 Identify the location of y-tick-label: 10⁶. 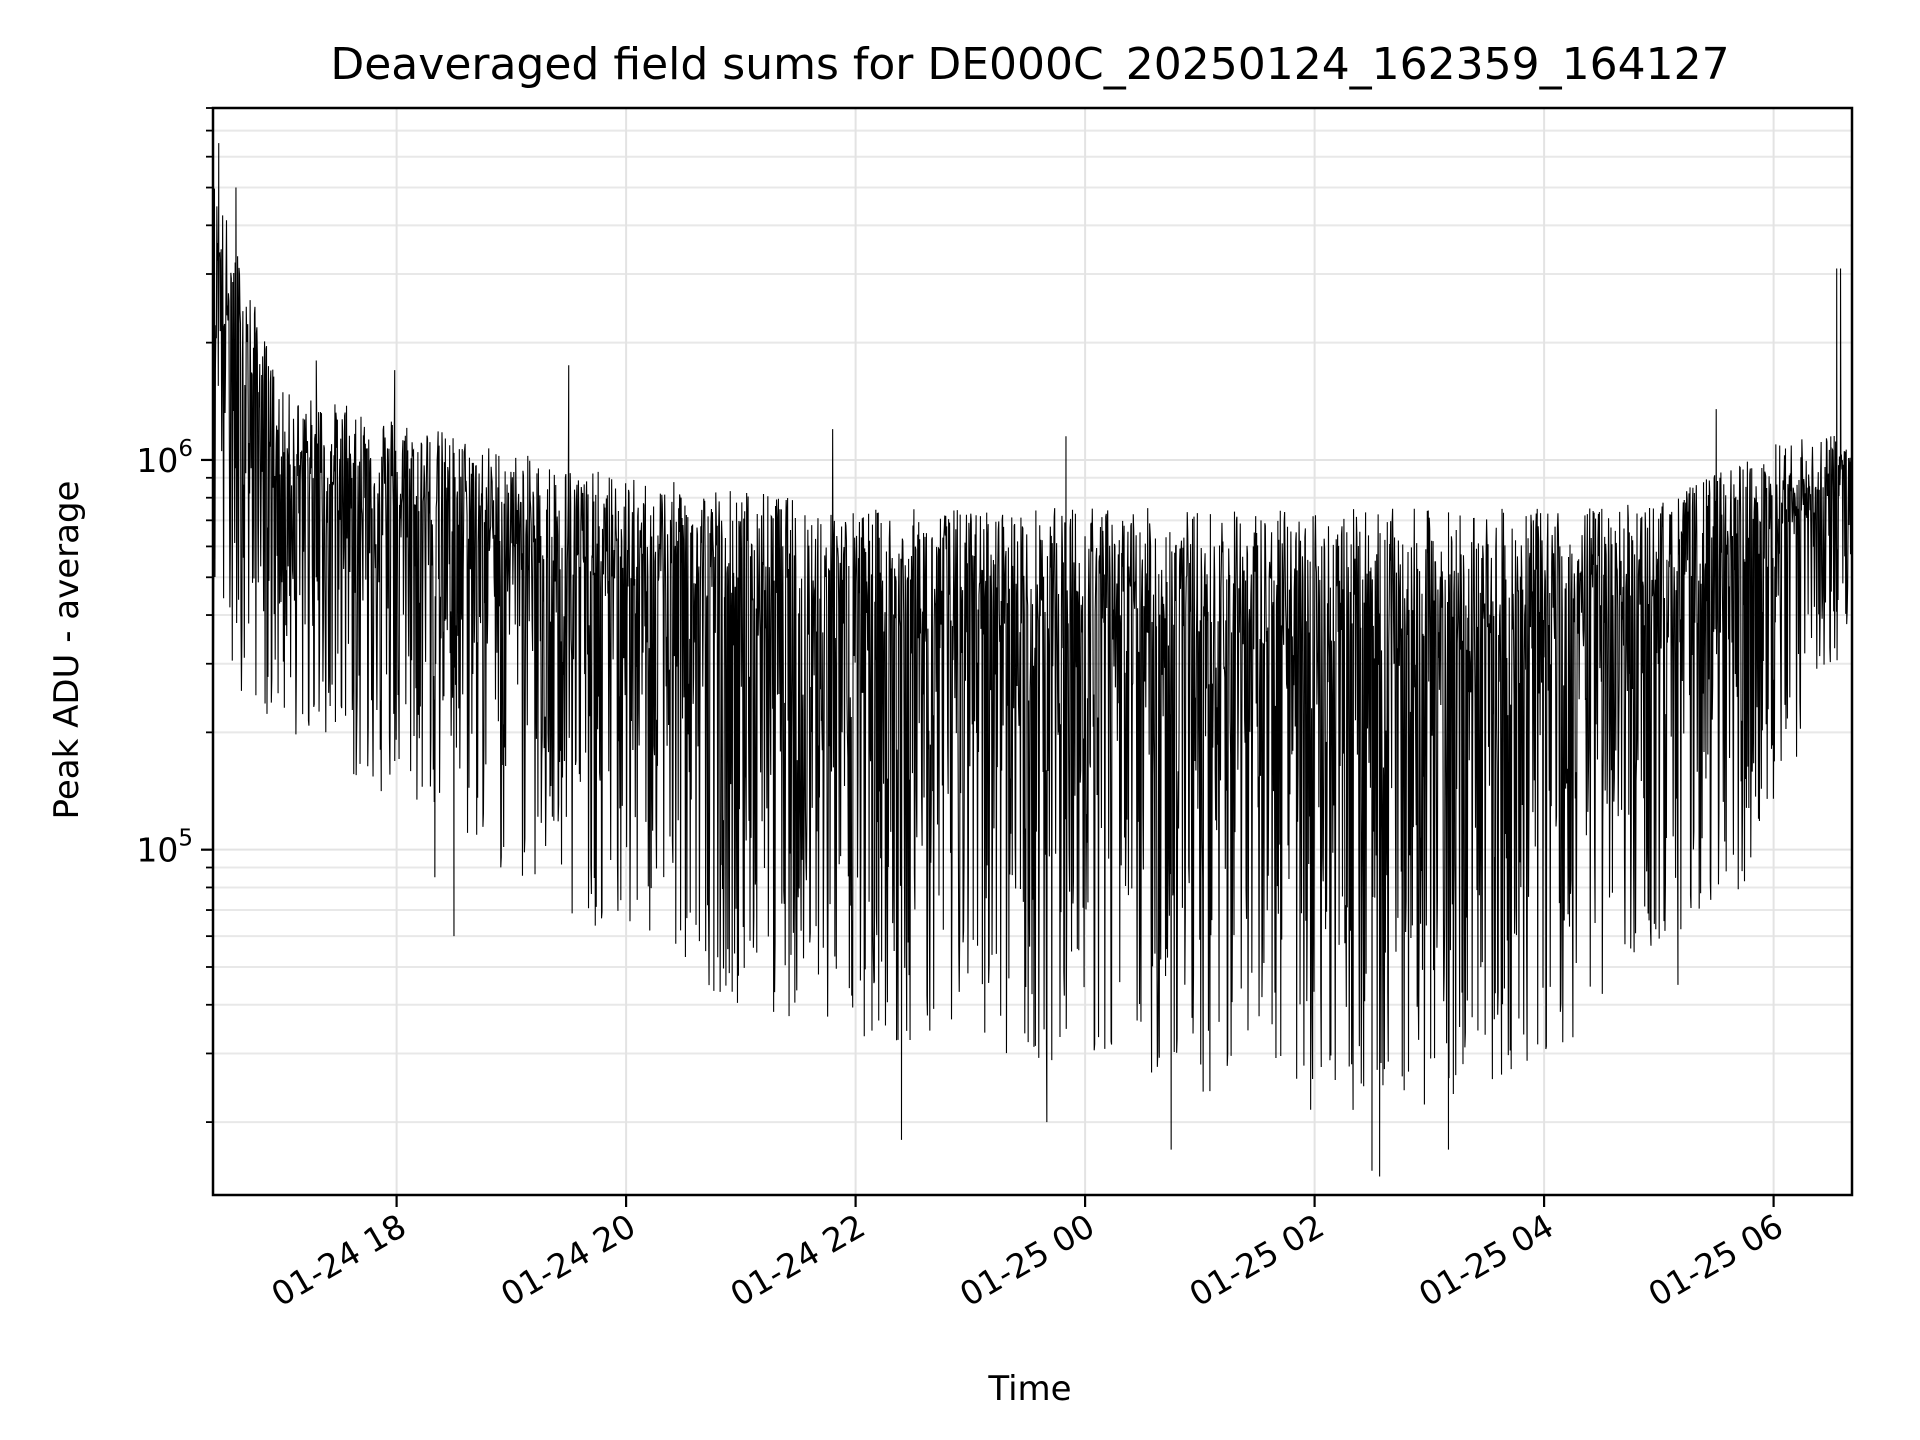
(164, 458).